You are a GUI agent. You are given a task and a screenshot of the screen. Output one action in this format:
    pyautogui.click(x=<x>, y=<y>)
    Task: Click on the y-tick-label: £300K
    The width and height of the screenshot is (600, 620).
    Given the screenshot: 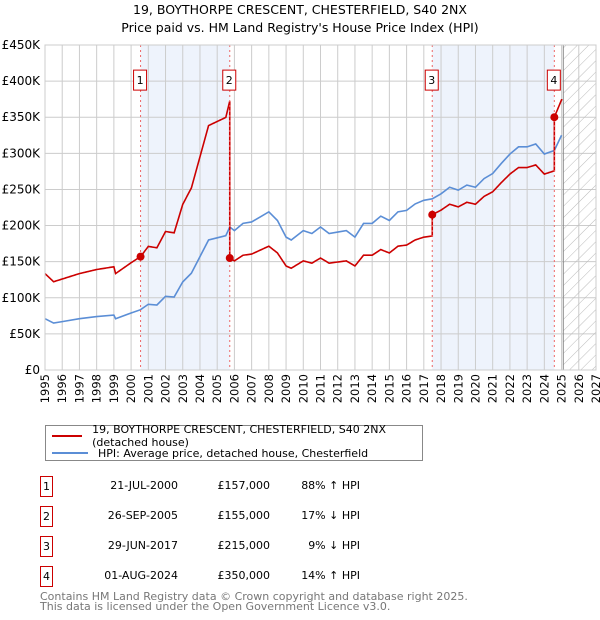 What is the action you would take?
    pyautogui.click(x=22, y=153)
    